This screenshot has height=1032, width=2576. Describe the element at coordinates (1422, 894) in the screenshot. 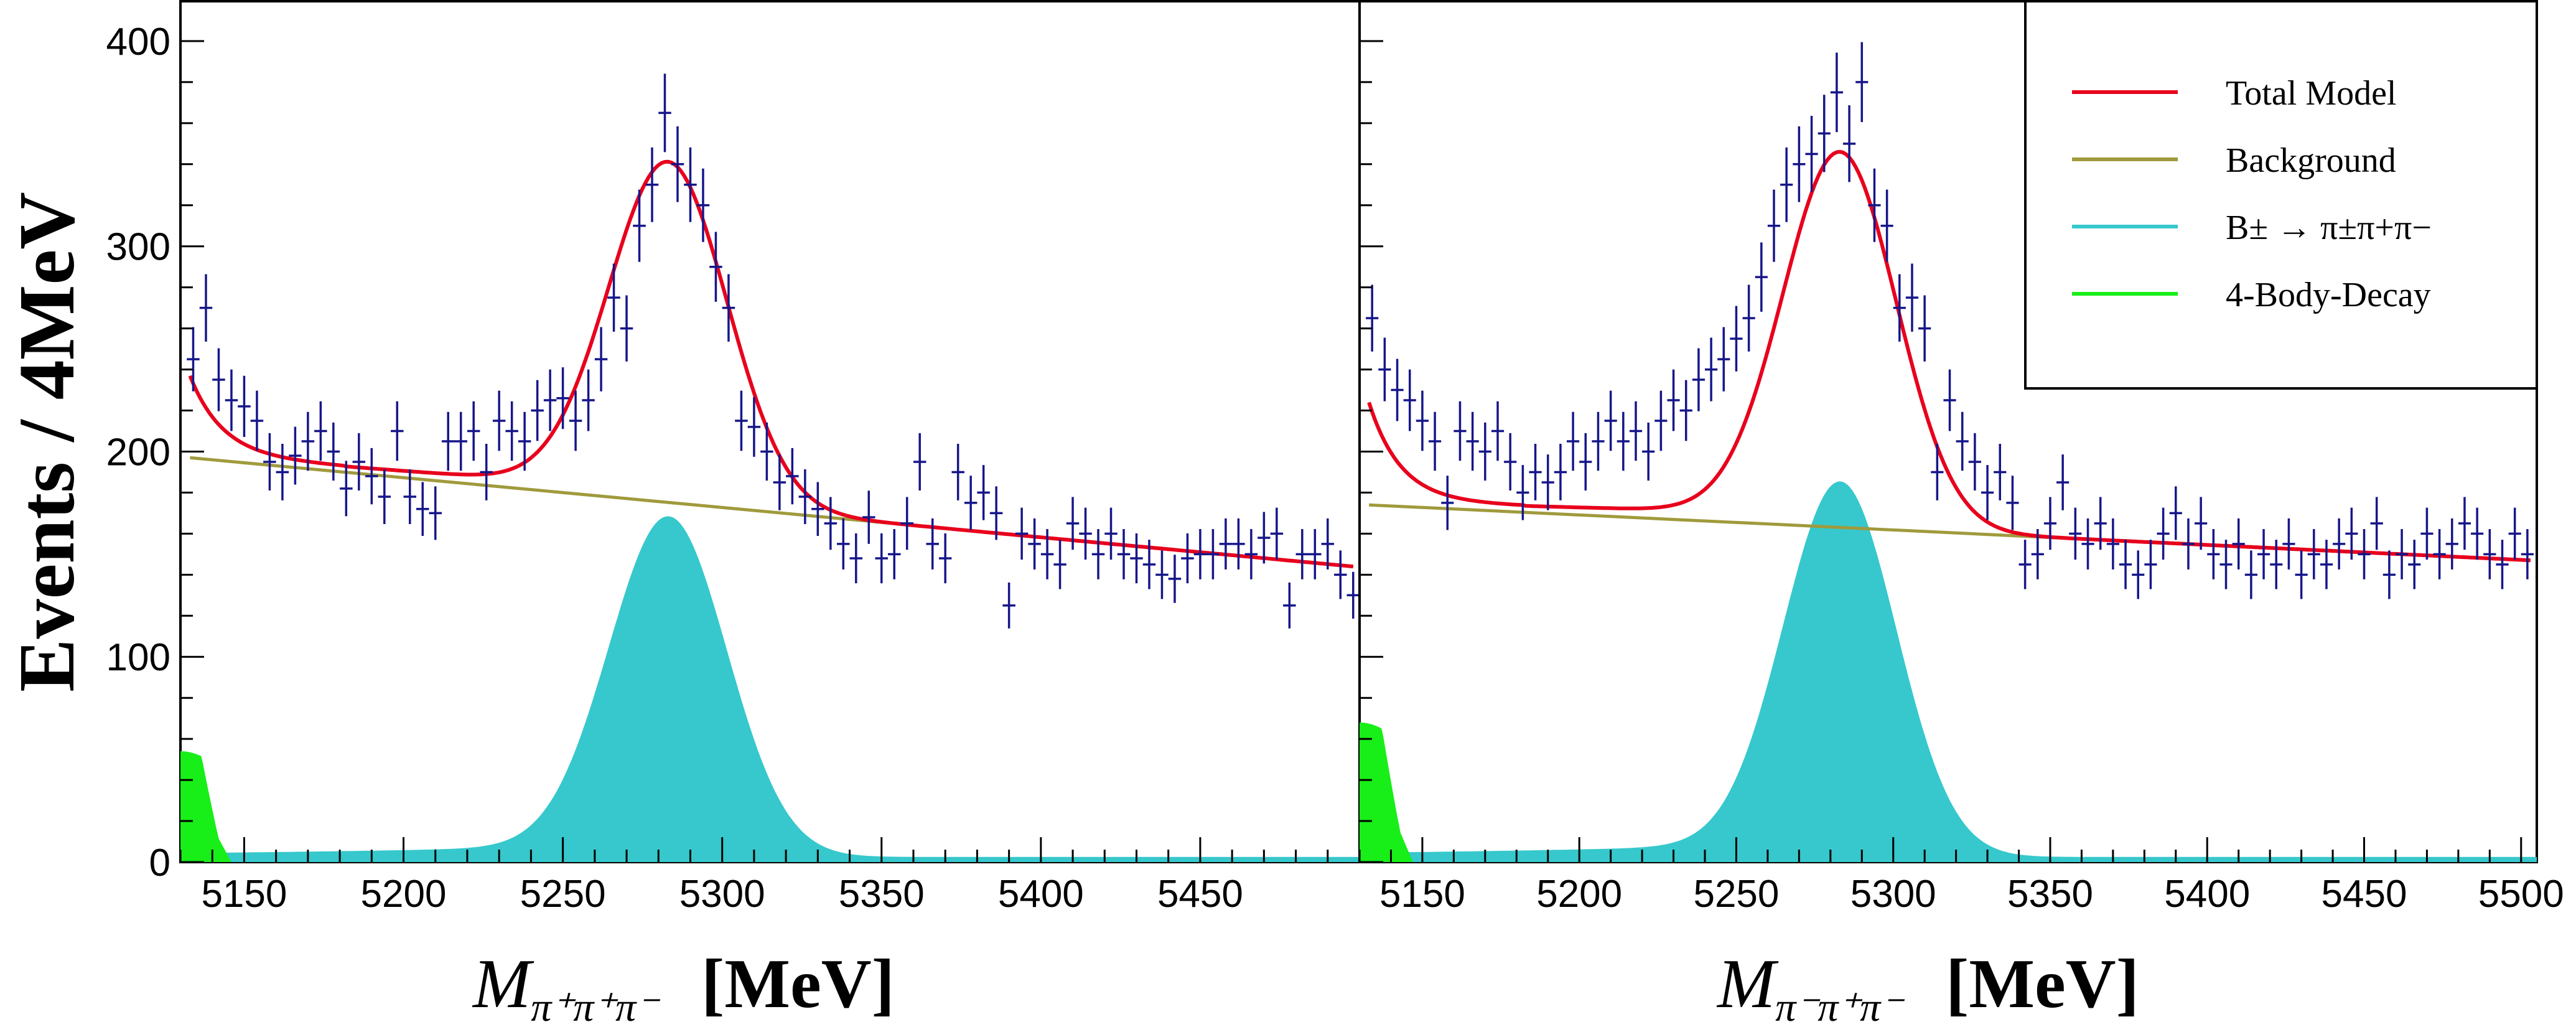

I see `x-tick-label: 5150` at that location.